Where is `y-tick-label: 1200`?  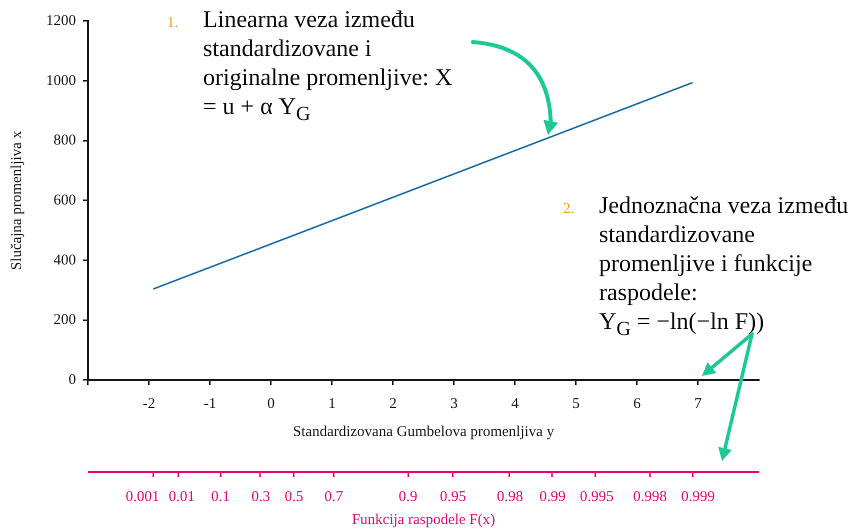
y-tick-label: 1200 is located at coordinates (61, 20).